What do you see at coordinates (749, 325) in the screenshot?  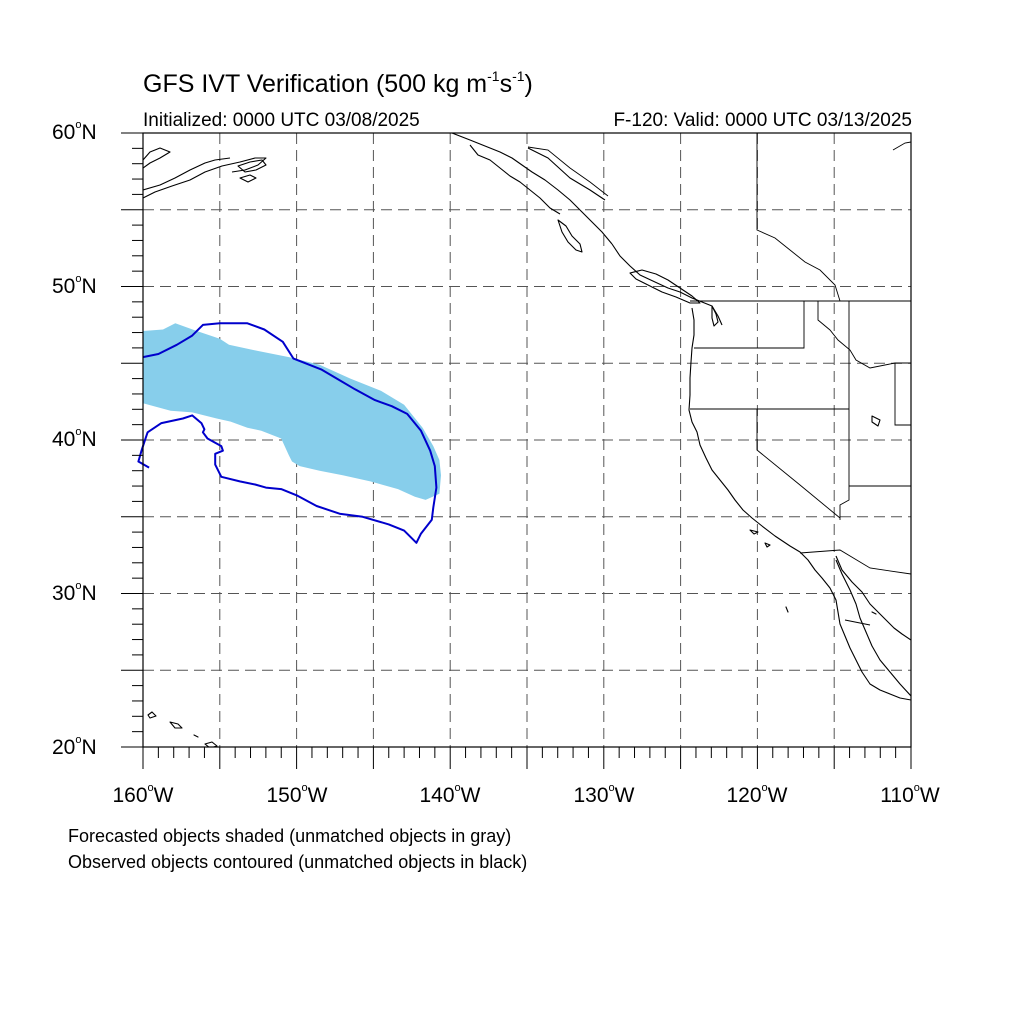 I see `wa-or-border` at bounding box center [749, 325].